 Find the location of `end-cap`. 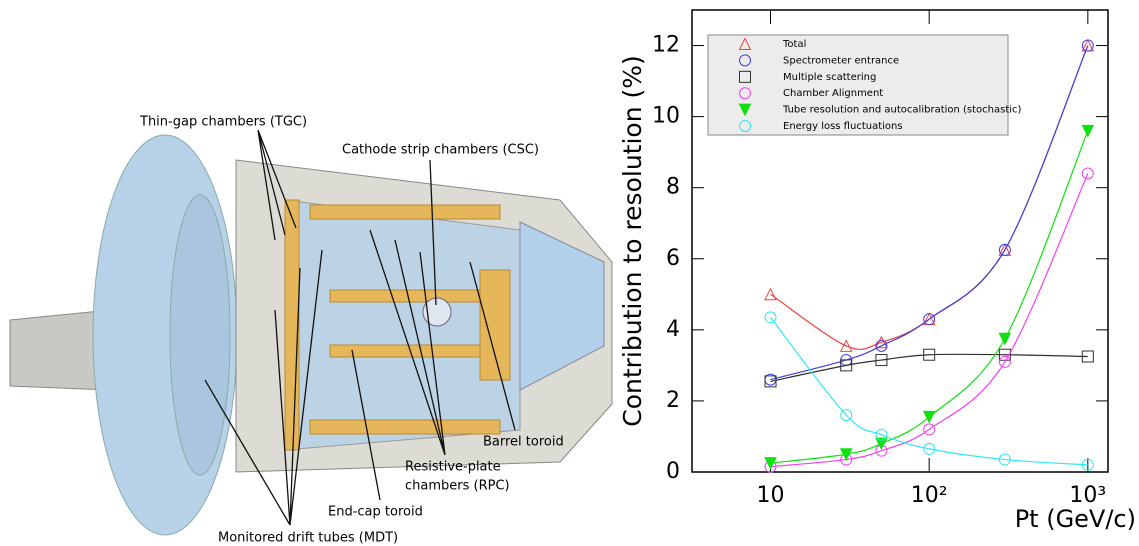

end-cap is located at coordinates (562, 306).